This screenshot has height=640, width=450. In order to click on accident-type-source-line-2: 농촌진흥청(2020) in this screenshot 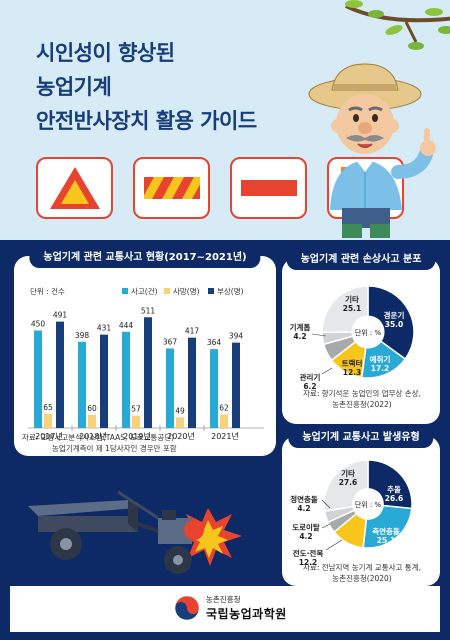, I will do `click(362, 578)`.